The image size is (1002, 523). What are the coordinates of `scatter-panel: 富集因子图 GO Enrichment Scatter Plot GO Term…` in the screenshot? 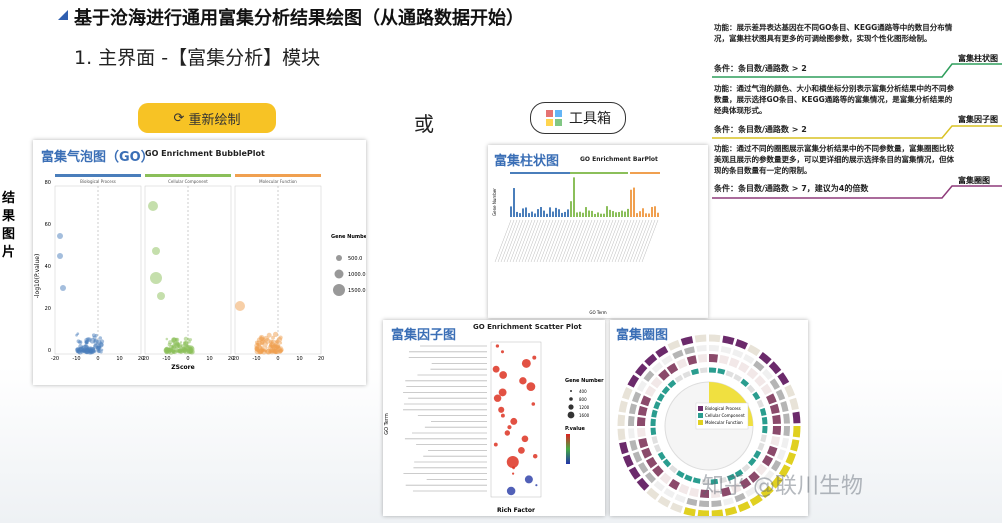 It's located at (494, 418).